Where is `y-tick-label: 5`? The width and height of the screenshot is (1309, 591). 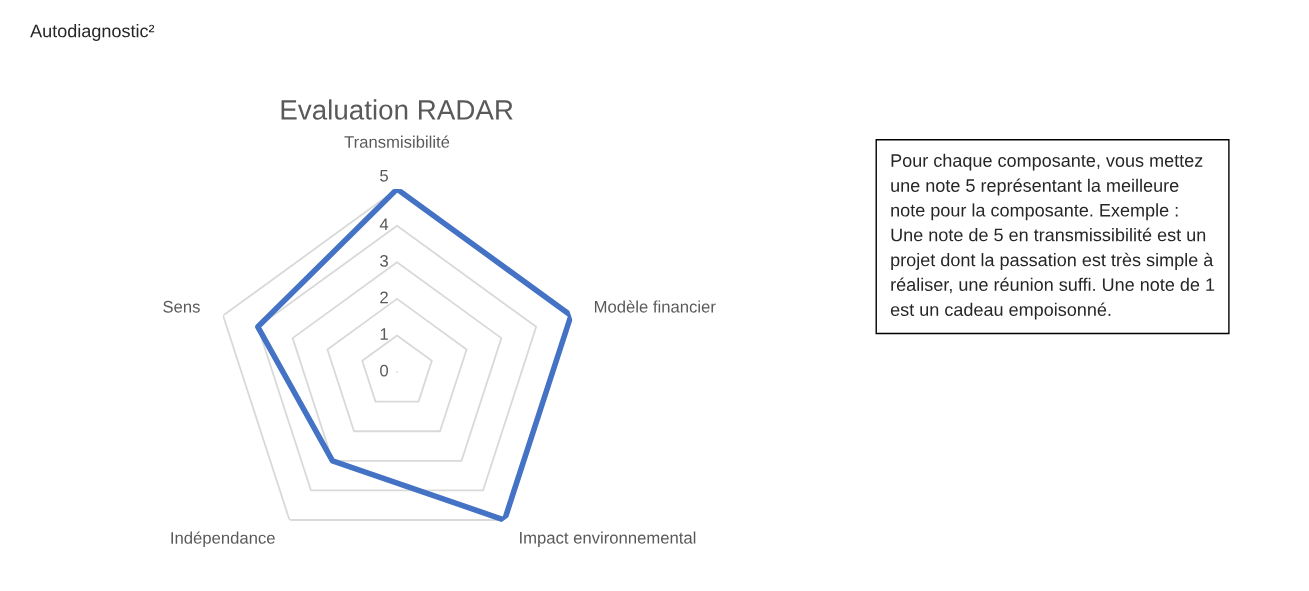
y-tick-label: 5 is located at coordinates (384, 176).